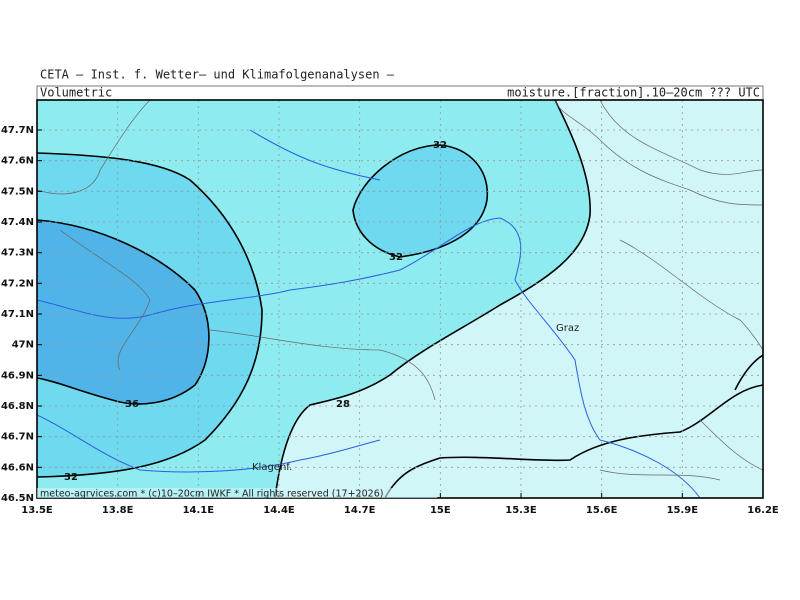 The height and width of the screenshot is (600, 800). I want to click on lat-tick-label: 47.4N, so click(17, 222).